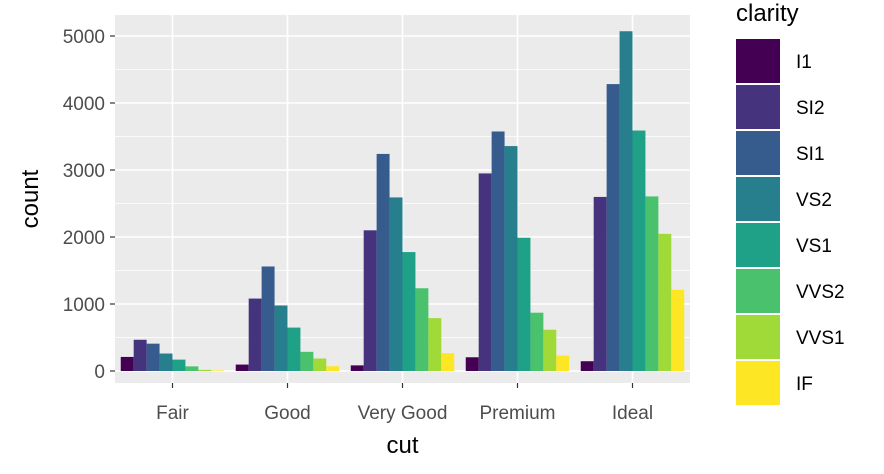 The image size is (884, 474). What do you see at coordinates (485, 272) in the screenshot?
I see `bar-si2-premium` at bounding box center [485, 272].